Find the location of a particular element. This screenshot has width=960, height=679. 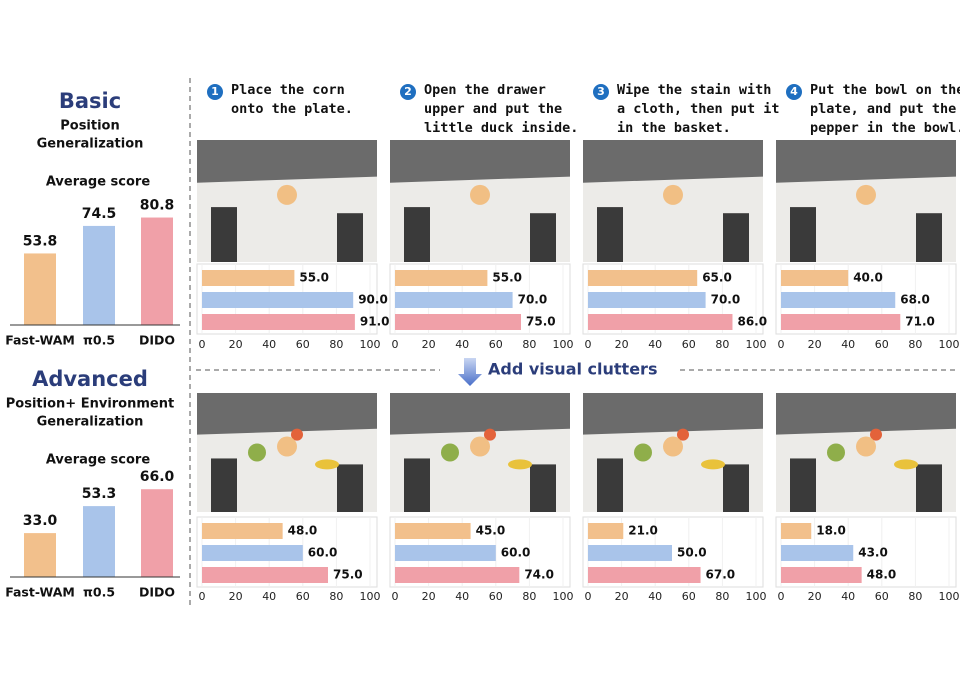

task-number: 3 is located at coordinates (601, 91).